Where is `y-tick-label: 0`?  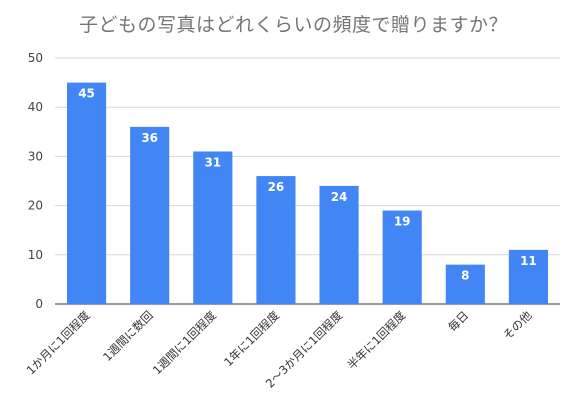 y-tick-label: 0 is located at coordinates (39, 304).